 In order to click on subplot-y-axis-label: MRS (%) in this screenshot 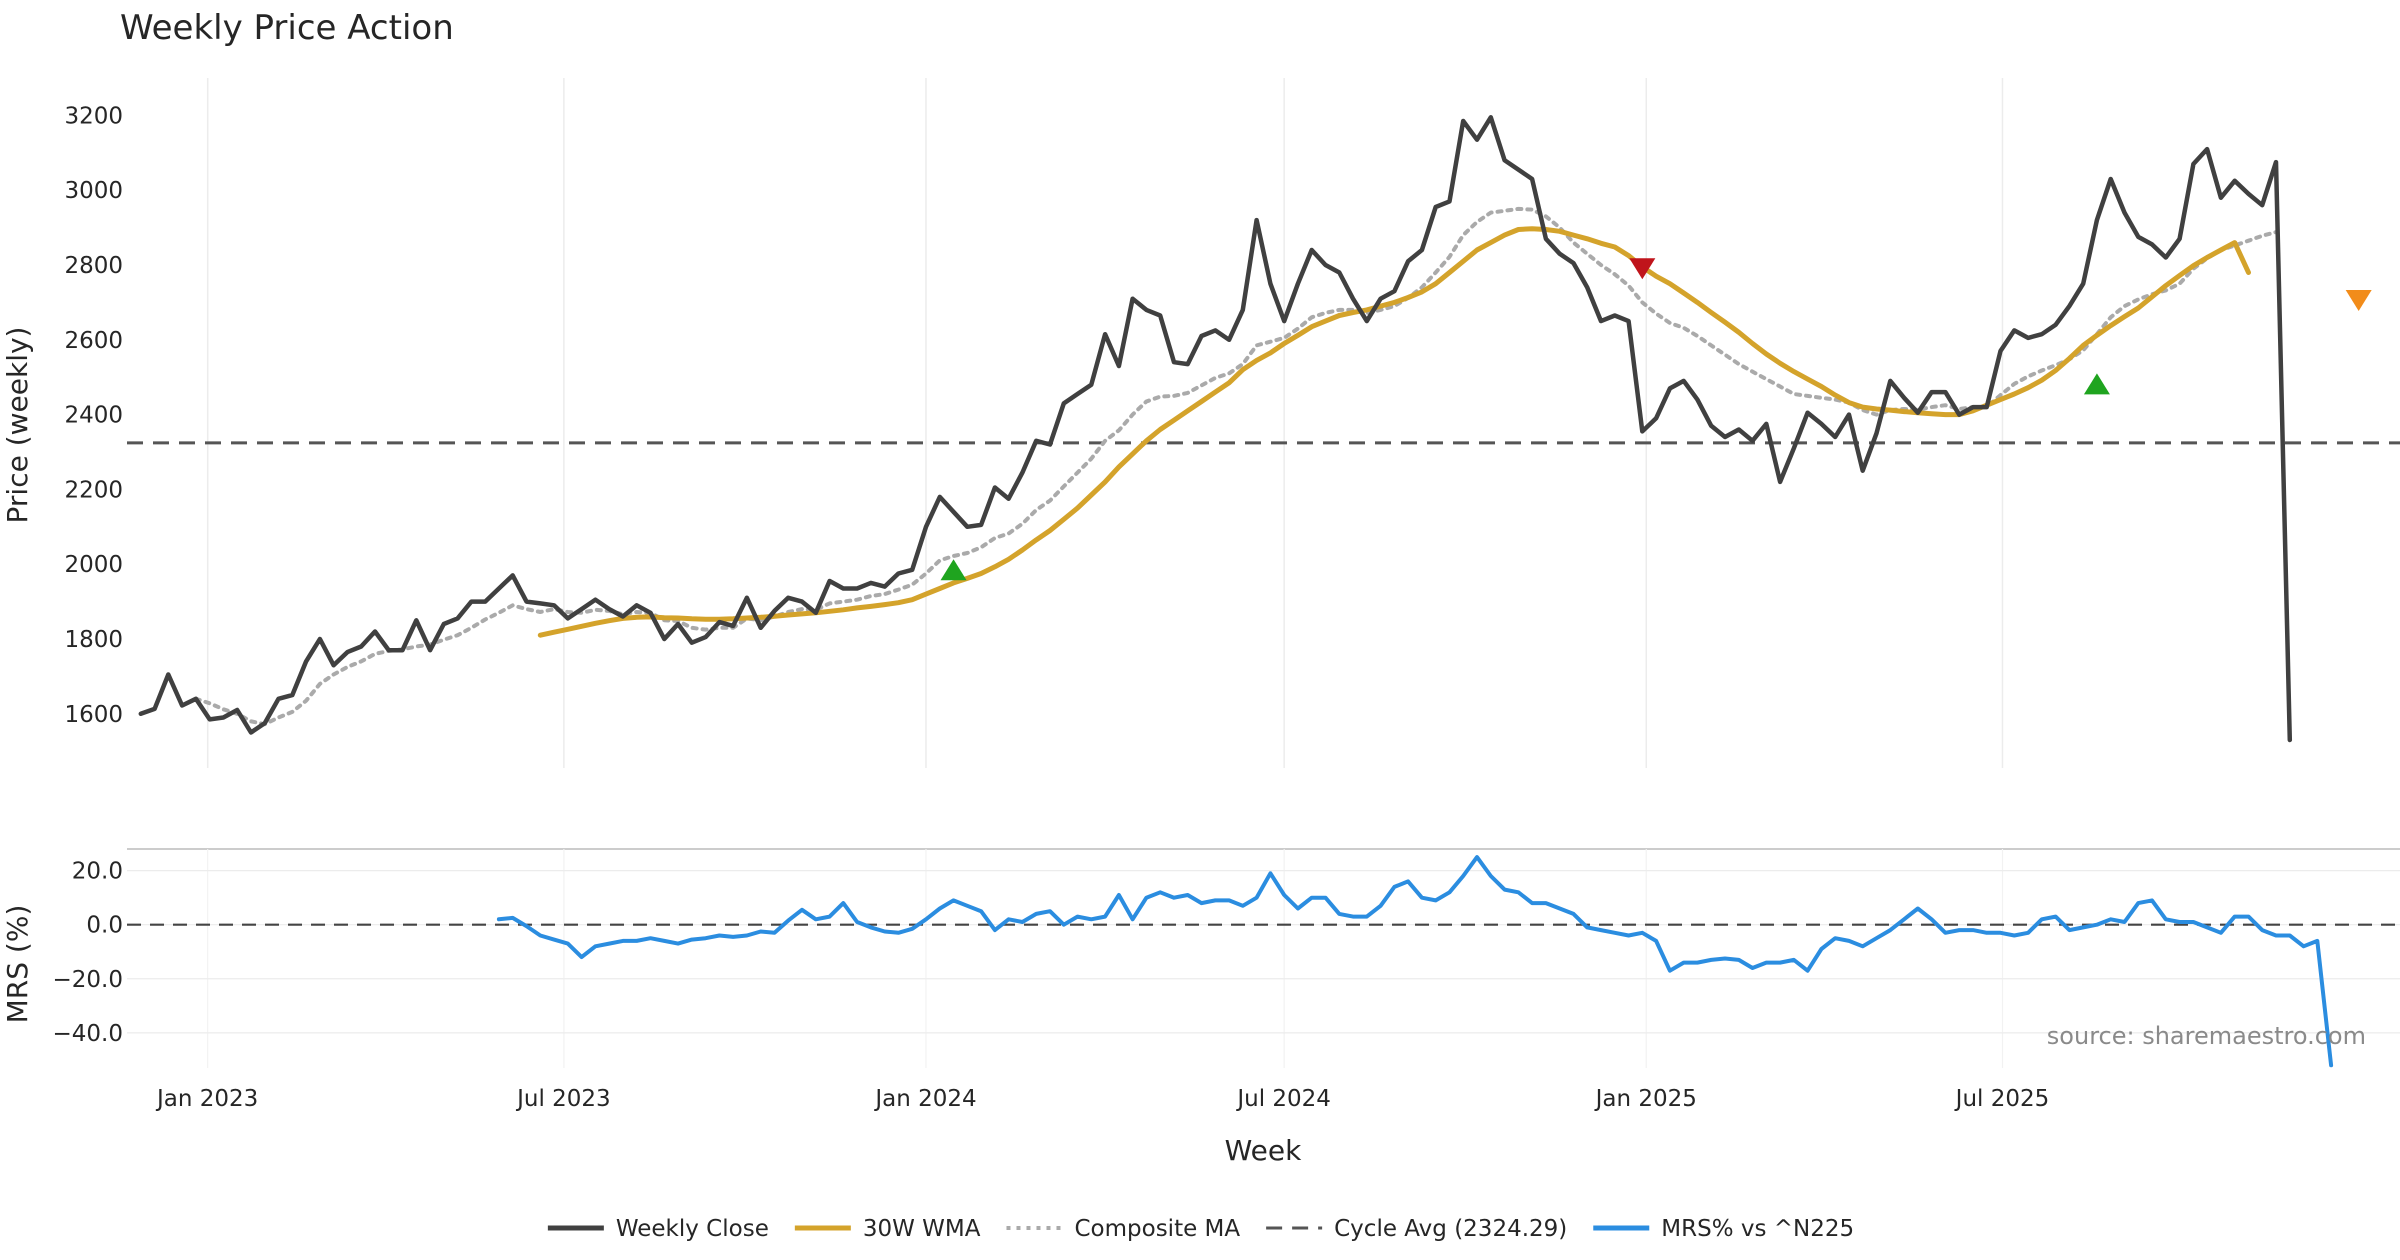, I will do `click(17, 964)`.